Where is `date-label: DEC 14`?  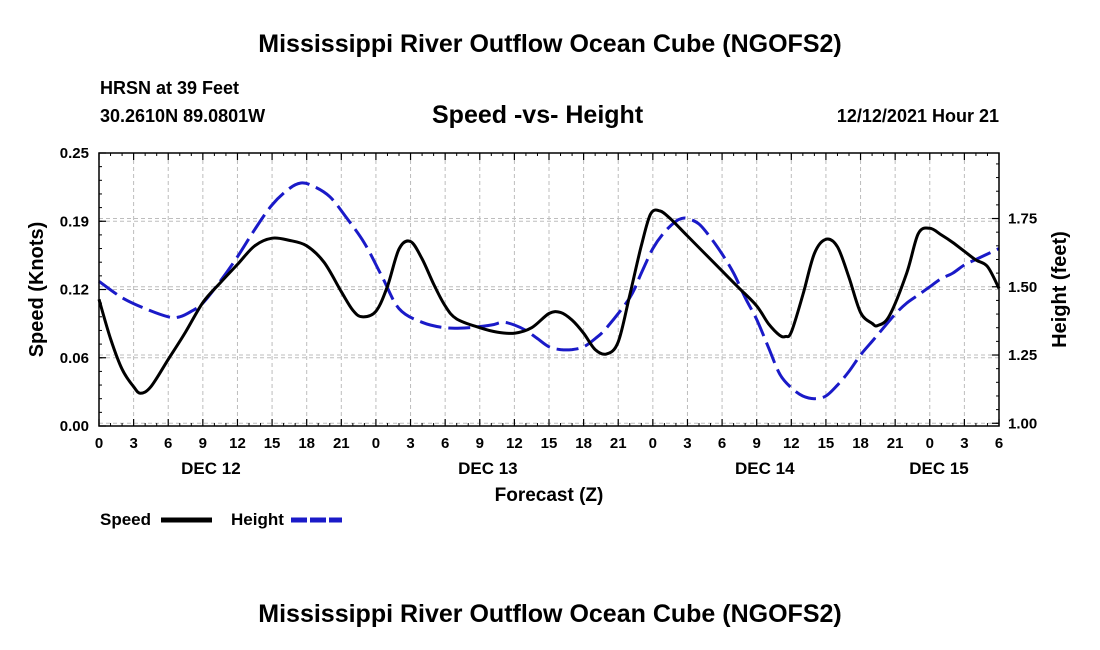 date-label: DEC 14 is located at coordinates (765, 468).